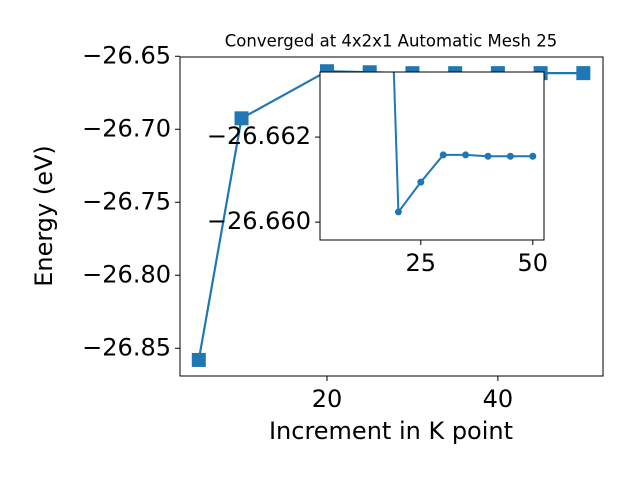 The width and height of the screenshot is (640, 480). Describe the element at coordinates (327, 399) in the screenshot. I see `x-tick-label: 20` at that location.